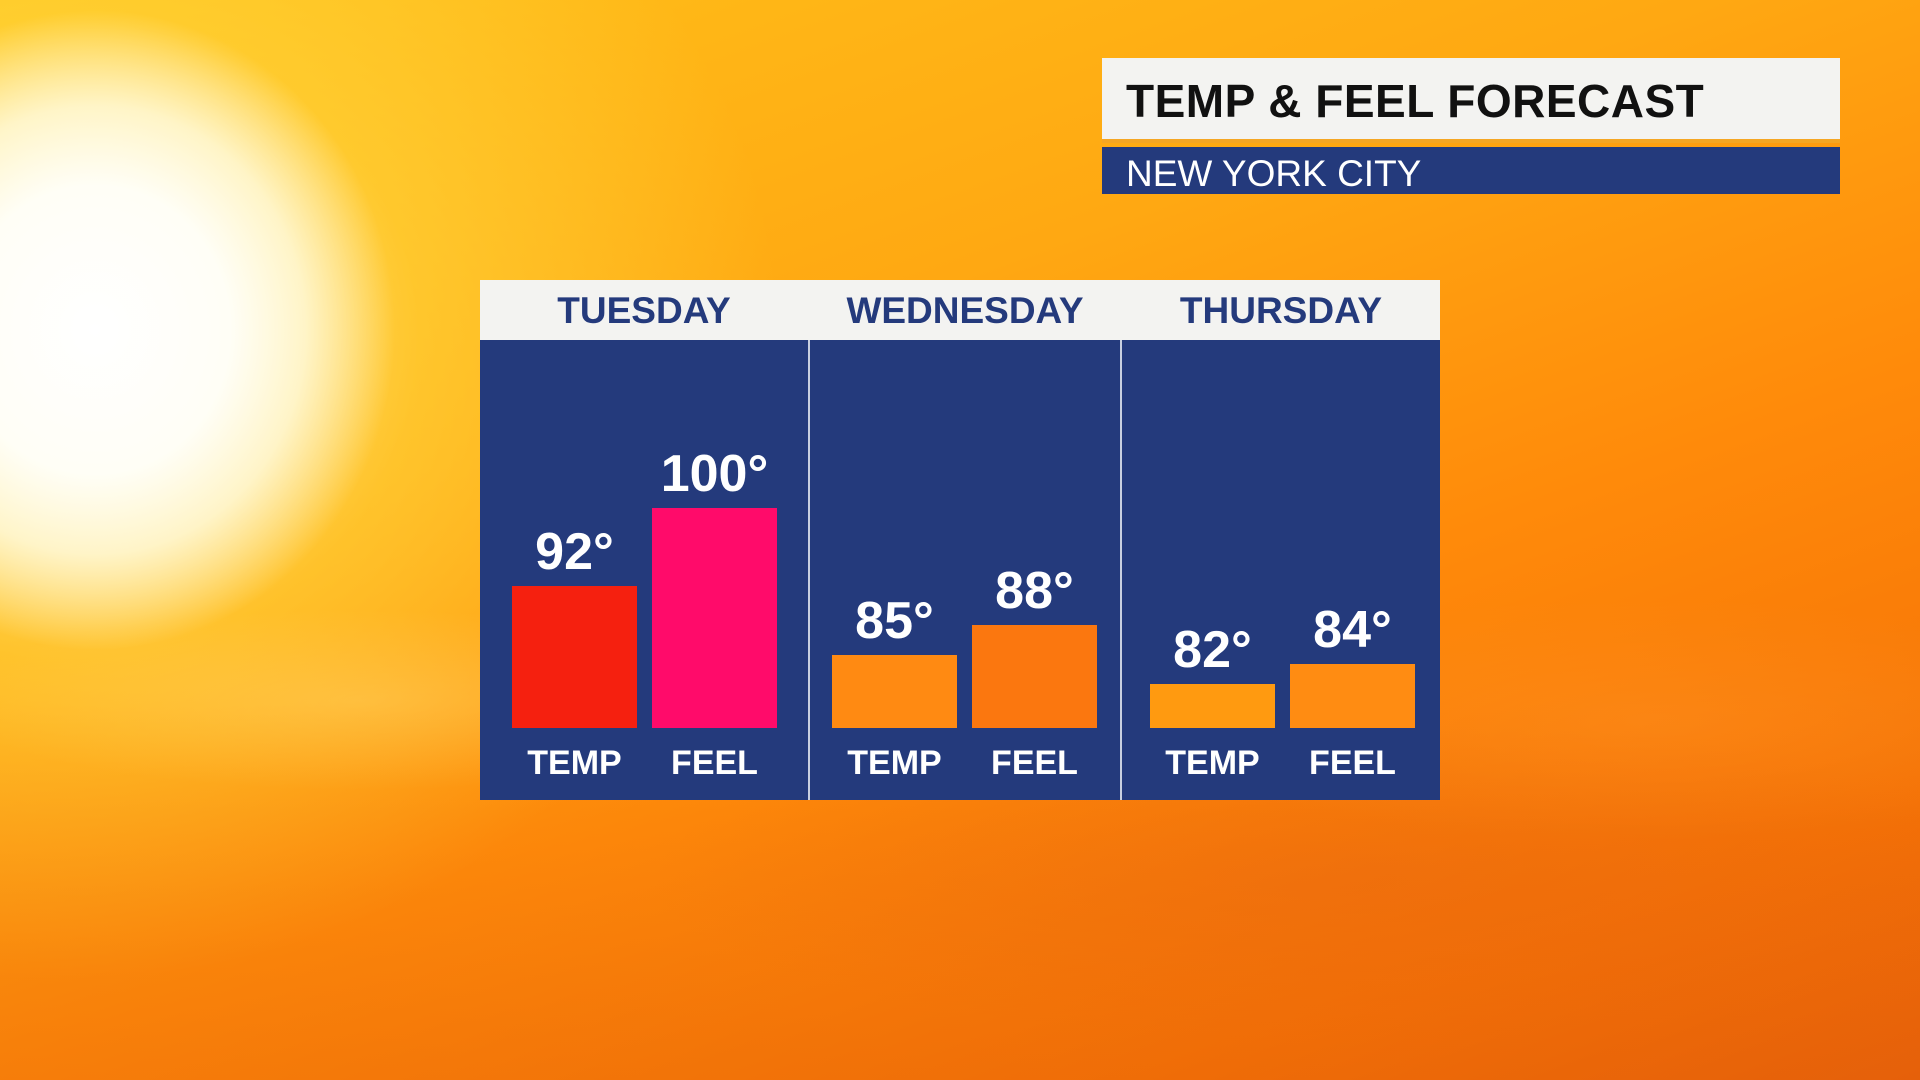 Image resolution: width=1920 pixels, height=1080 pixels. Describe the element at coordinates (894, 763) in the screenshot. I see `cat-label-wednesday-temp: TEMP` at that location.